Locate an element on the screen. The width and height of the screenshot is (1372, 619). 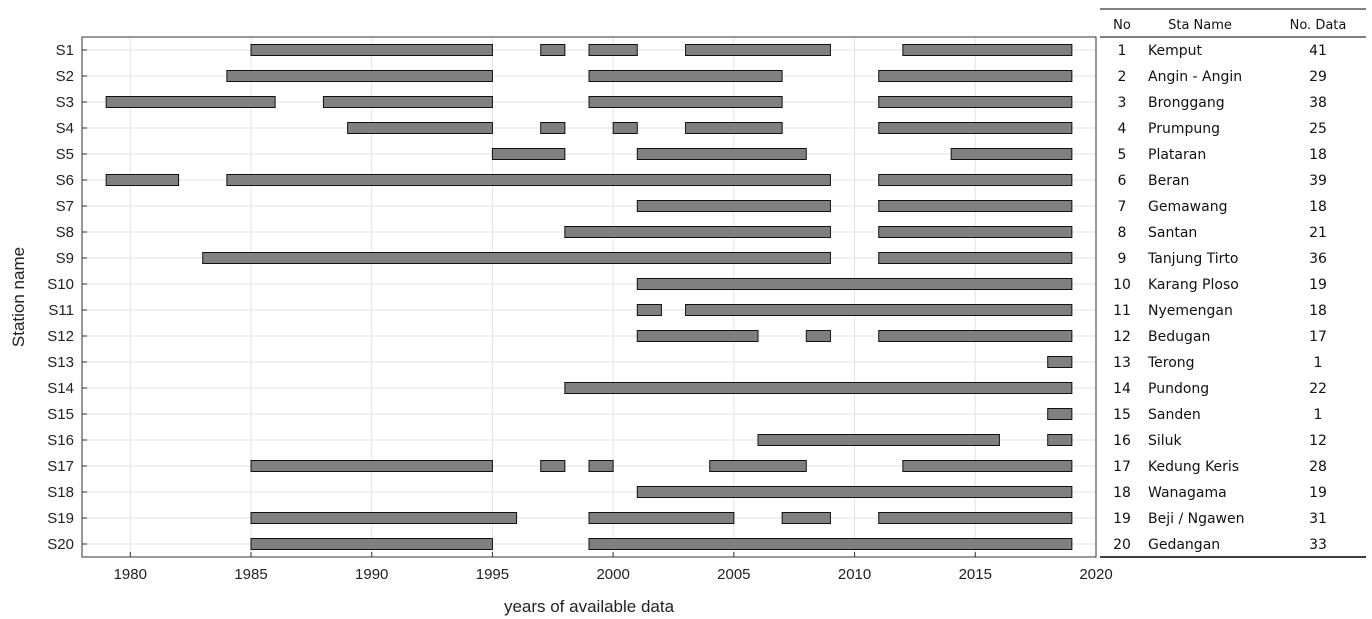
x-tick-label: 1995 is located at coordinates (492, 574).